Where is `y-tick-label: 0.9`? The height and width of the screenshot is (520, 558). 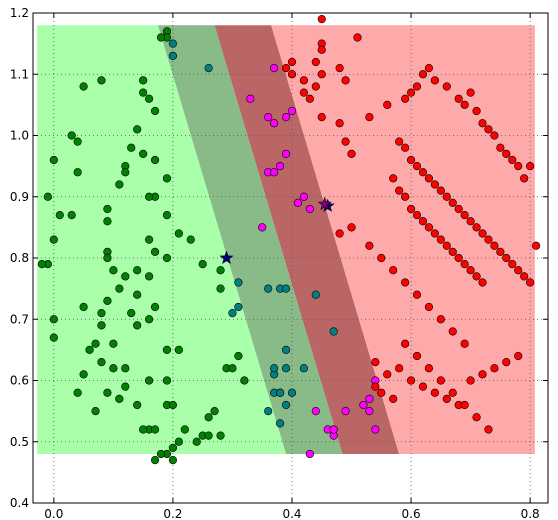 y-tick-label: 0.9 is located at coordinates (19, 197).